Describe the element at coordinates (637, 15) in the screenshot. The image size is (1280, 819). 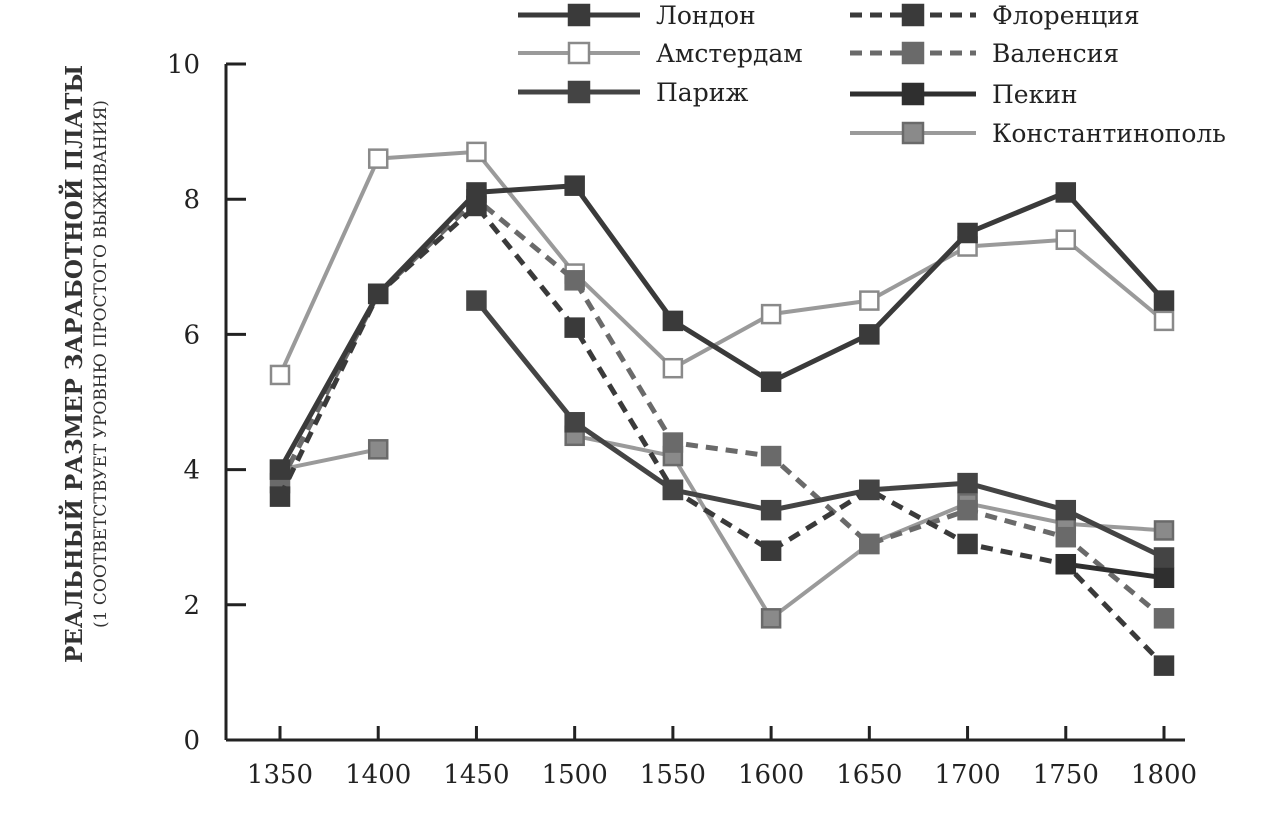
I see `legend-item-0: Лондон` at that location.